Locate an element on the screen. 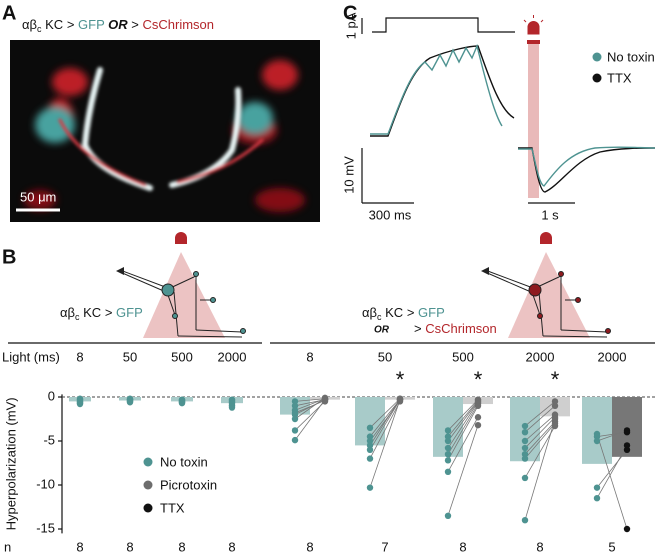  y-axis-label: Hyperpolarization (mV) is located at coordinates (10, 463).